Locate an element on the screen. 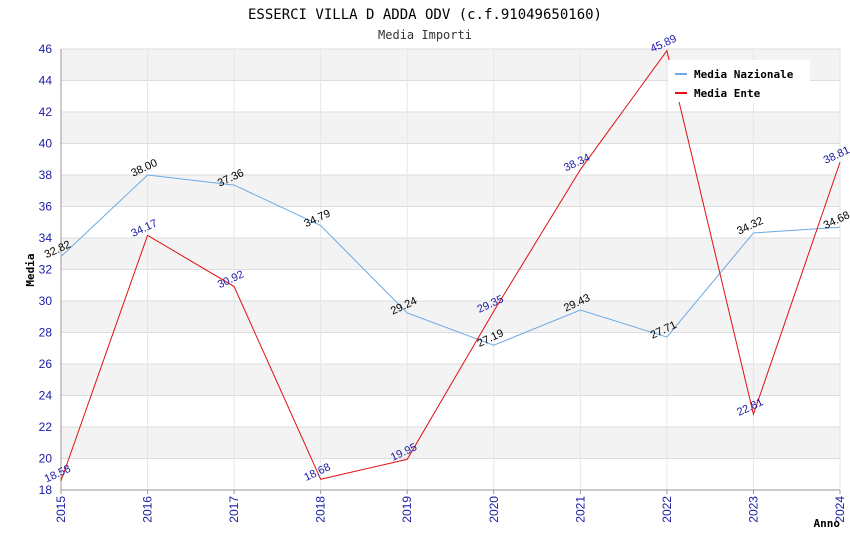 This screenshot has width=850, height=550. x-tick-label: 2021 is located at coordinates (580, 509).